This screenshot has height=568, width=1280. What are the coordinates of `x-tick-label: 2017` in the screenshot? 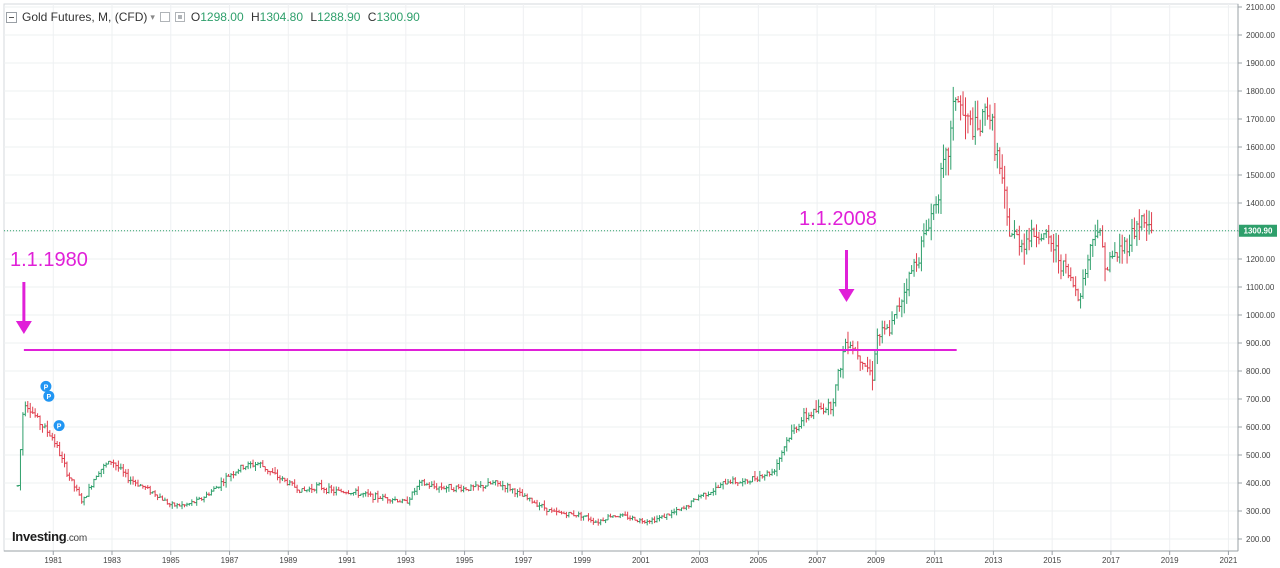 It's located at (1111, 560).